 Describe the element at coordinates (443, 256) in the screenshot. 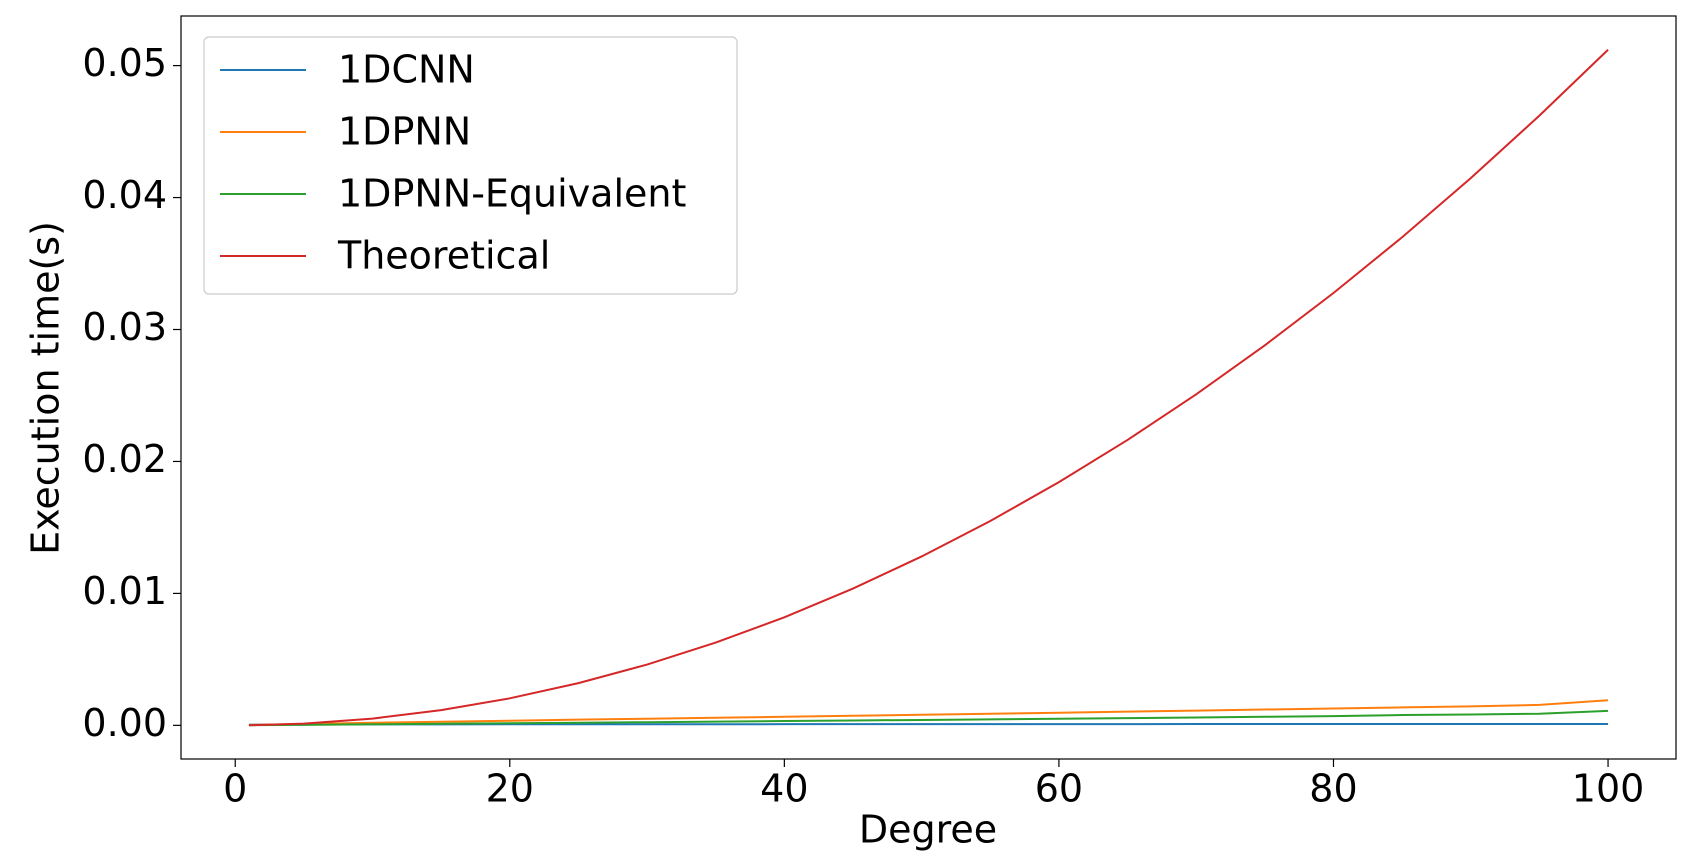

I see `legend-label: Theoretical` at that location.